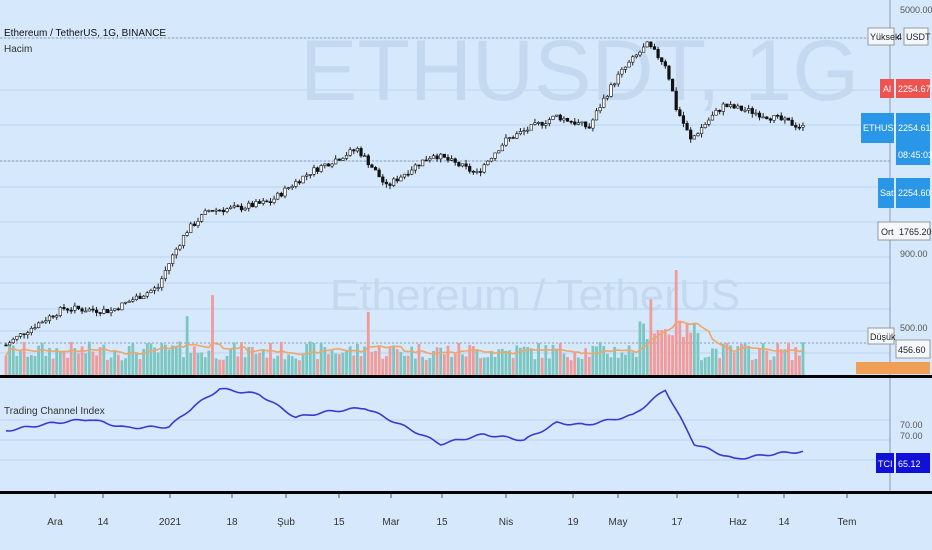 The image size is (932, 550). What do you see at coordinates (451, 511) in the screenshot?
I see `time-axis: Ara 14 2021 18 Şub 15 Mar 15 Nis 19 May 17 Haz 14 Tem` at bounding box center [451, 511].